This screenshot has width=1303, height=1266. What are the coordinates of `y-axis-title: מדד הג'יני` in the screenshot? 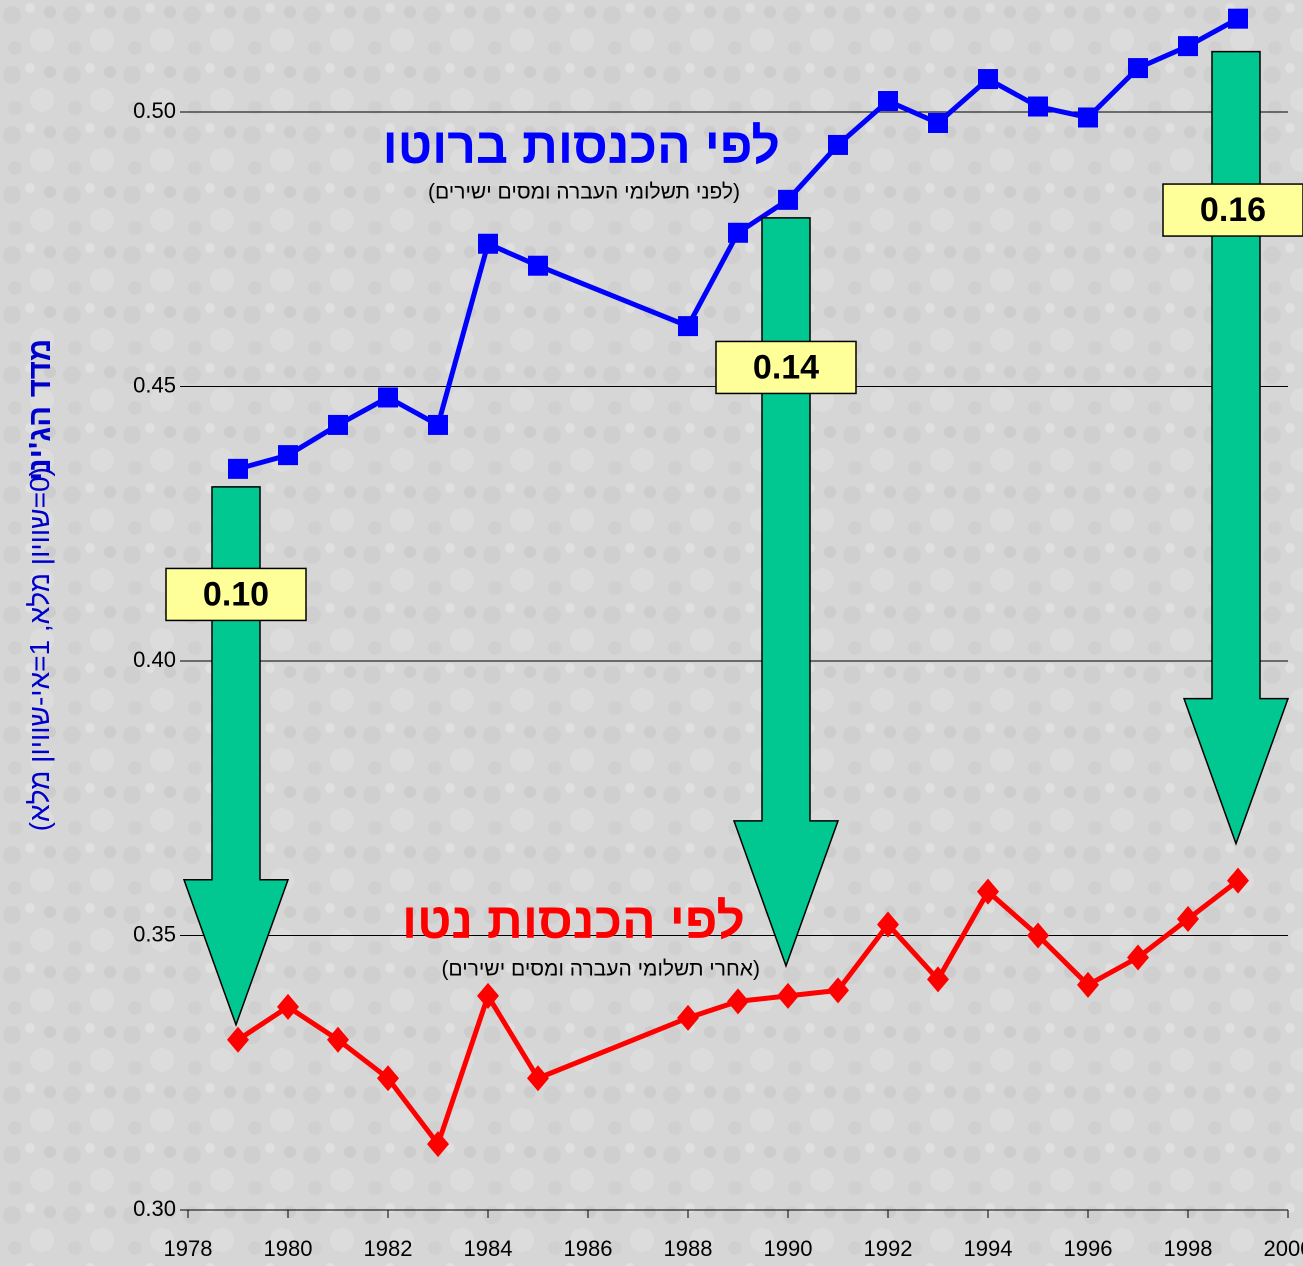 It's located at (39, 410).